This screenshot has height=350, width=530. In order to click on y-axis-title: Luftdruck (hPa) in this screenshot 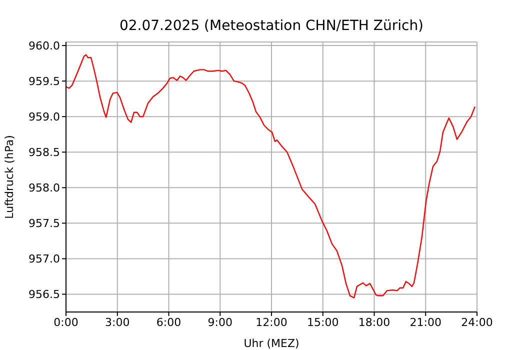, I will do `click(9, 177)`.